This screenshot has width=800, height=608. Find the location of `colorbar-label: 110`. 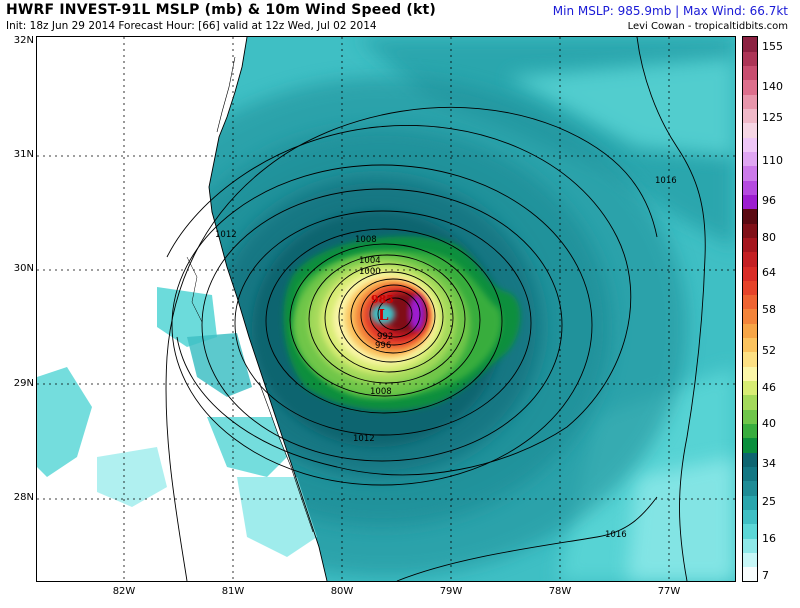

colorbar-label: 110 is located at coordinates (772, 160).